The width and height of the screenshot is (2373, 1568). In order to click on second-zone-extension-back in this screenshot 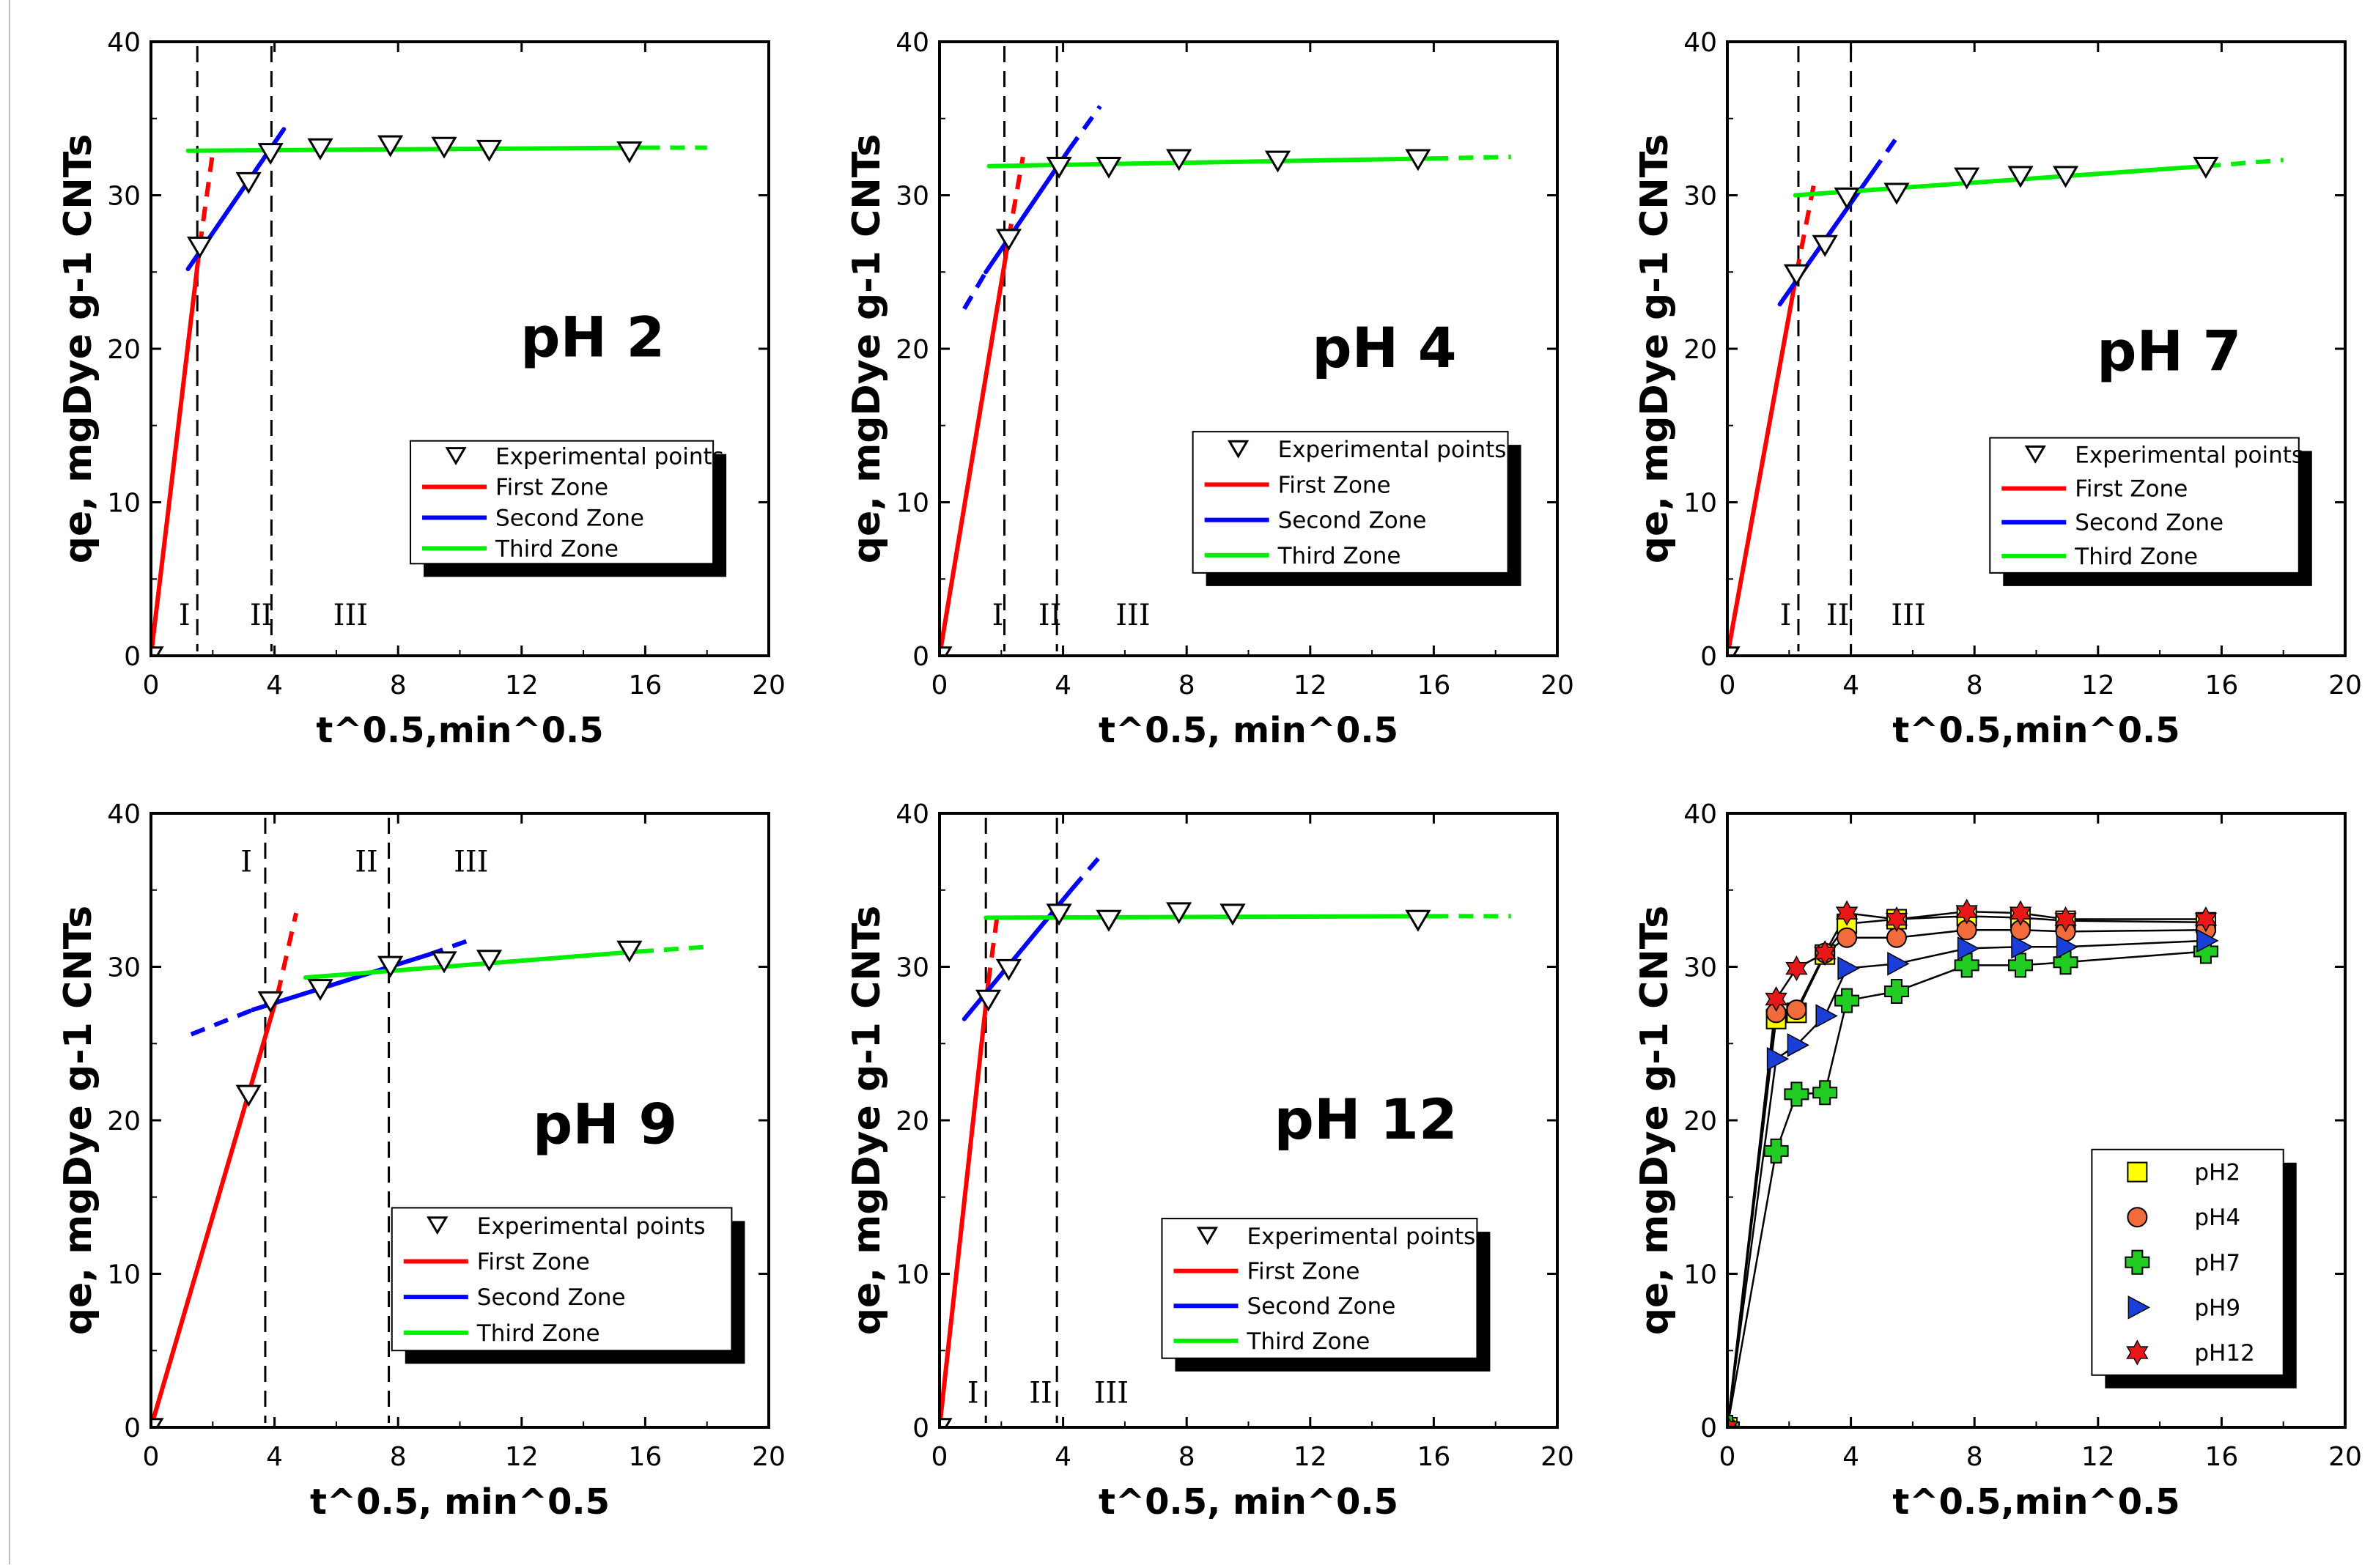, I will do `click(975, 291)`.